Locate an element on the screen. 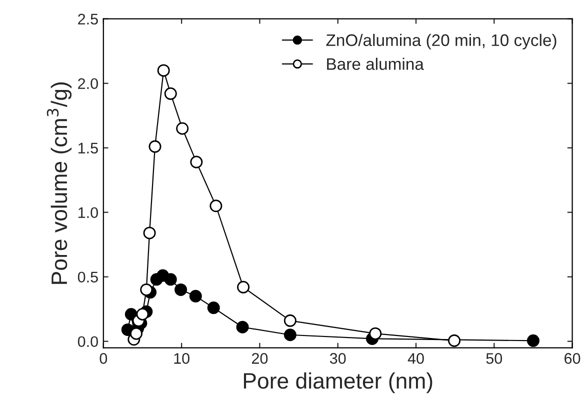 Image resolution: width=581 pixels, height=419 pixels. y-tick-label: 1.5 is located at coordinates (88, 148).